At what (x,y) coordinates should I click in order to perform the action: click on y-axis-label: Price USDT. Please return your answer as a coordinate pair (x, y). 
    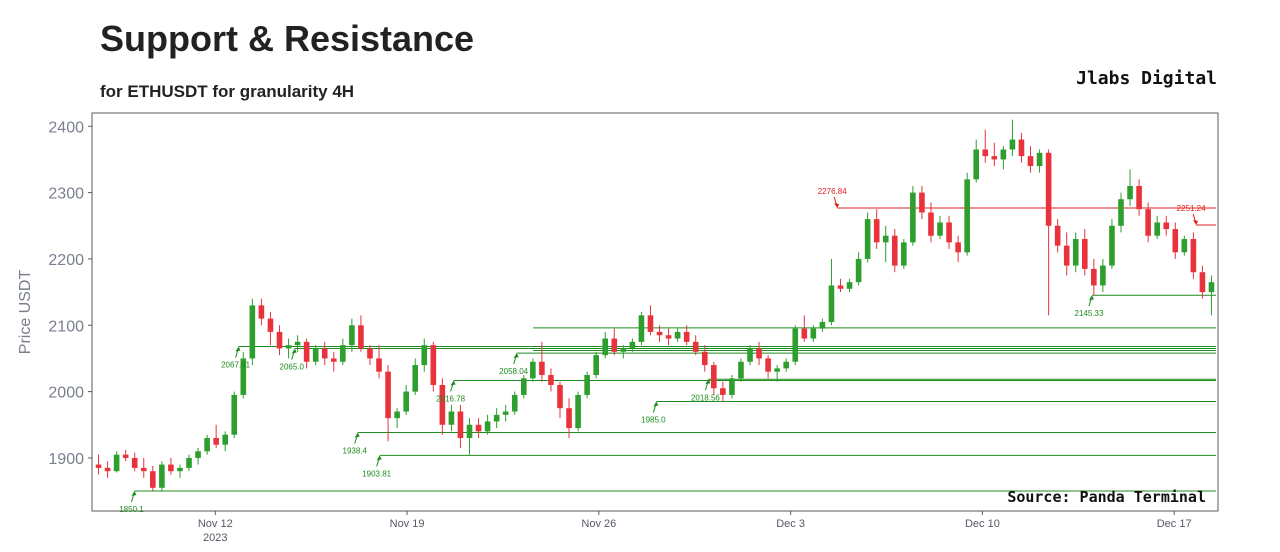
    Looking at the image, I should click on (25, 312).